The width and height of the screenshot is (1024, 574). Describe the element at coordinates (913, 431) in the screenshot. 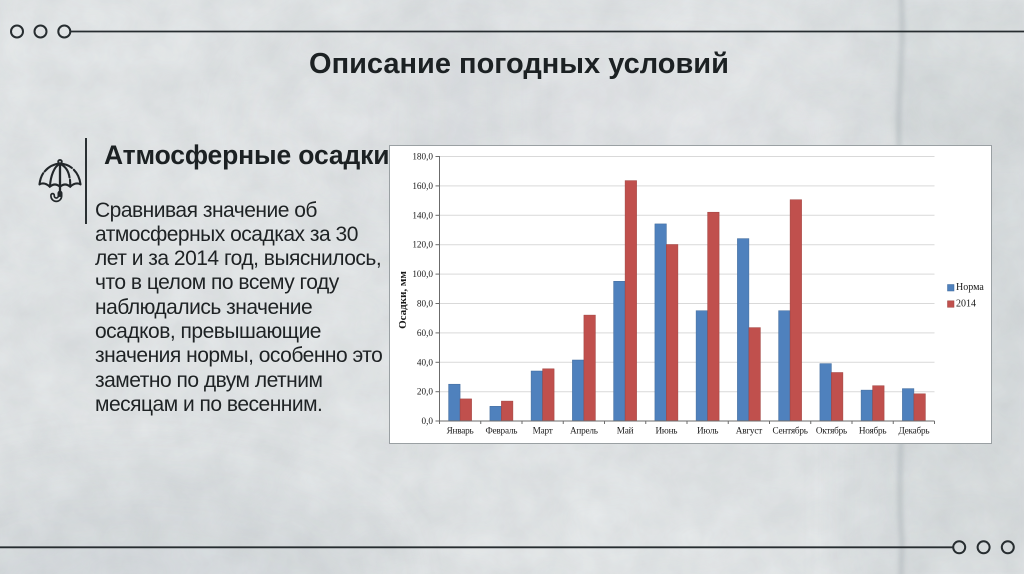

I see `svg-text: Декабрь` at that location.